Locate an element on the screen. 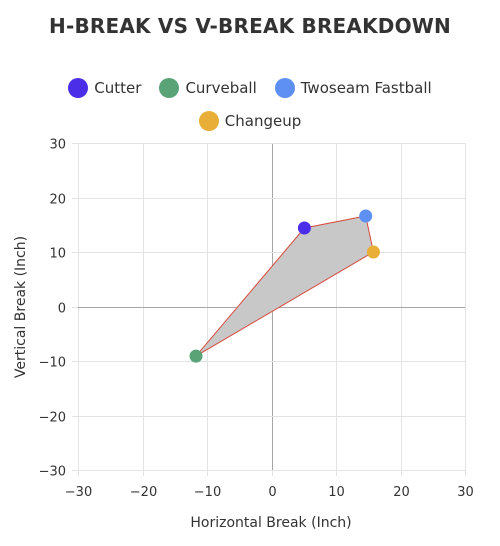 This screenshot has width=500, height=546. y-tick-label: 20 is located at coordinates (57, 200).